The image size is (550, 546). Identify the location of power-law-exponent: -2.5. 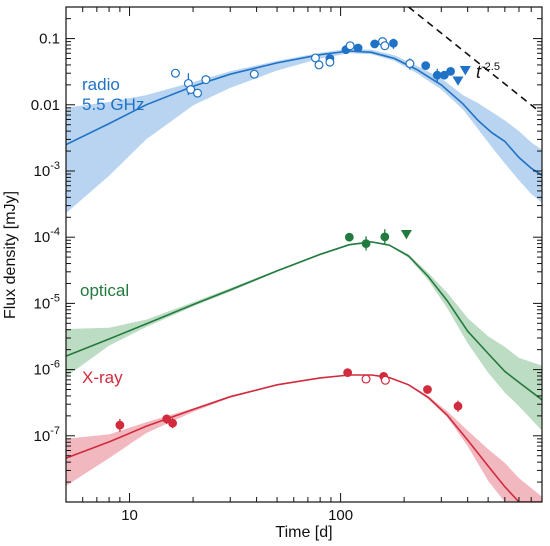
(490, 67).